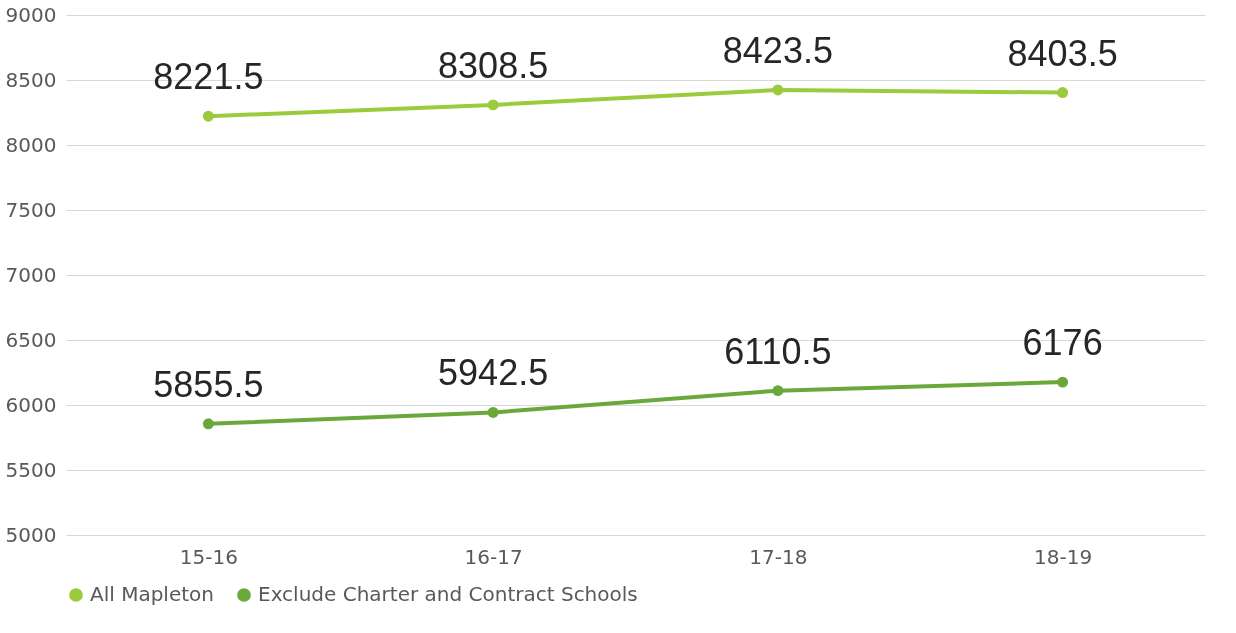  What do you see at coordinates (493, 373) in the screenshot?
I see `data-label: 5942.5` at bounding box center [493, 373].